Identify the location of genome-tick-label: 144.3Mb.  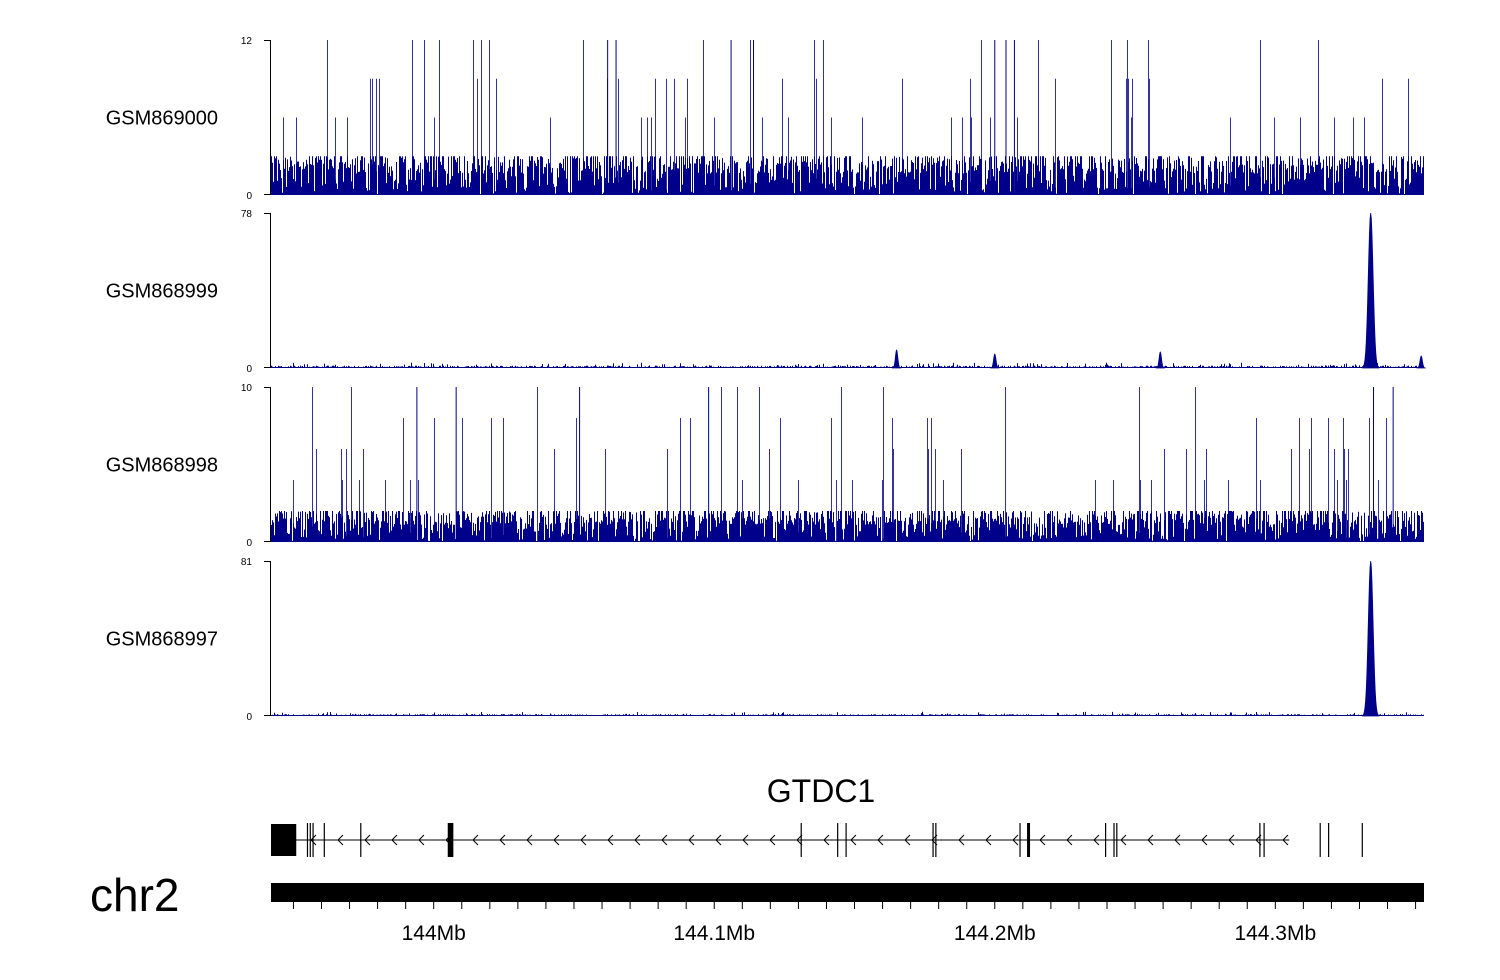
(1275, 933).